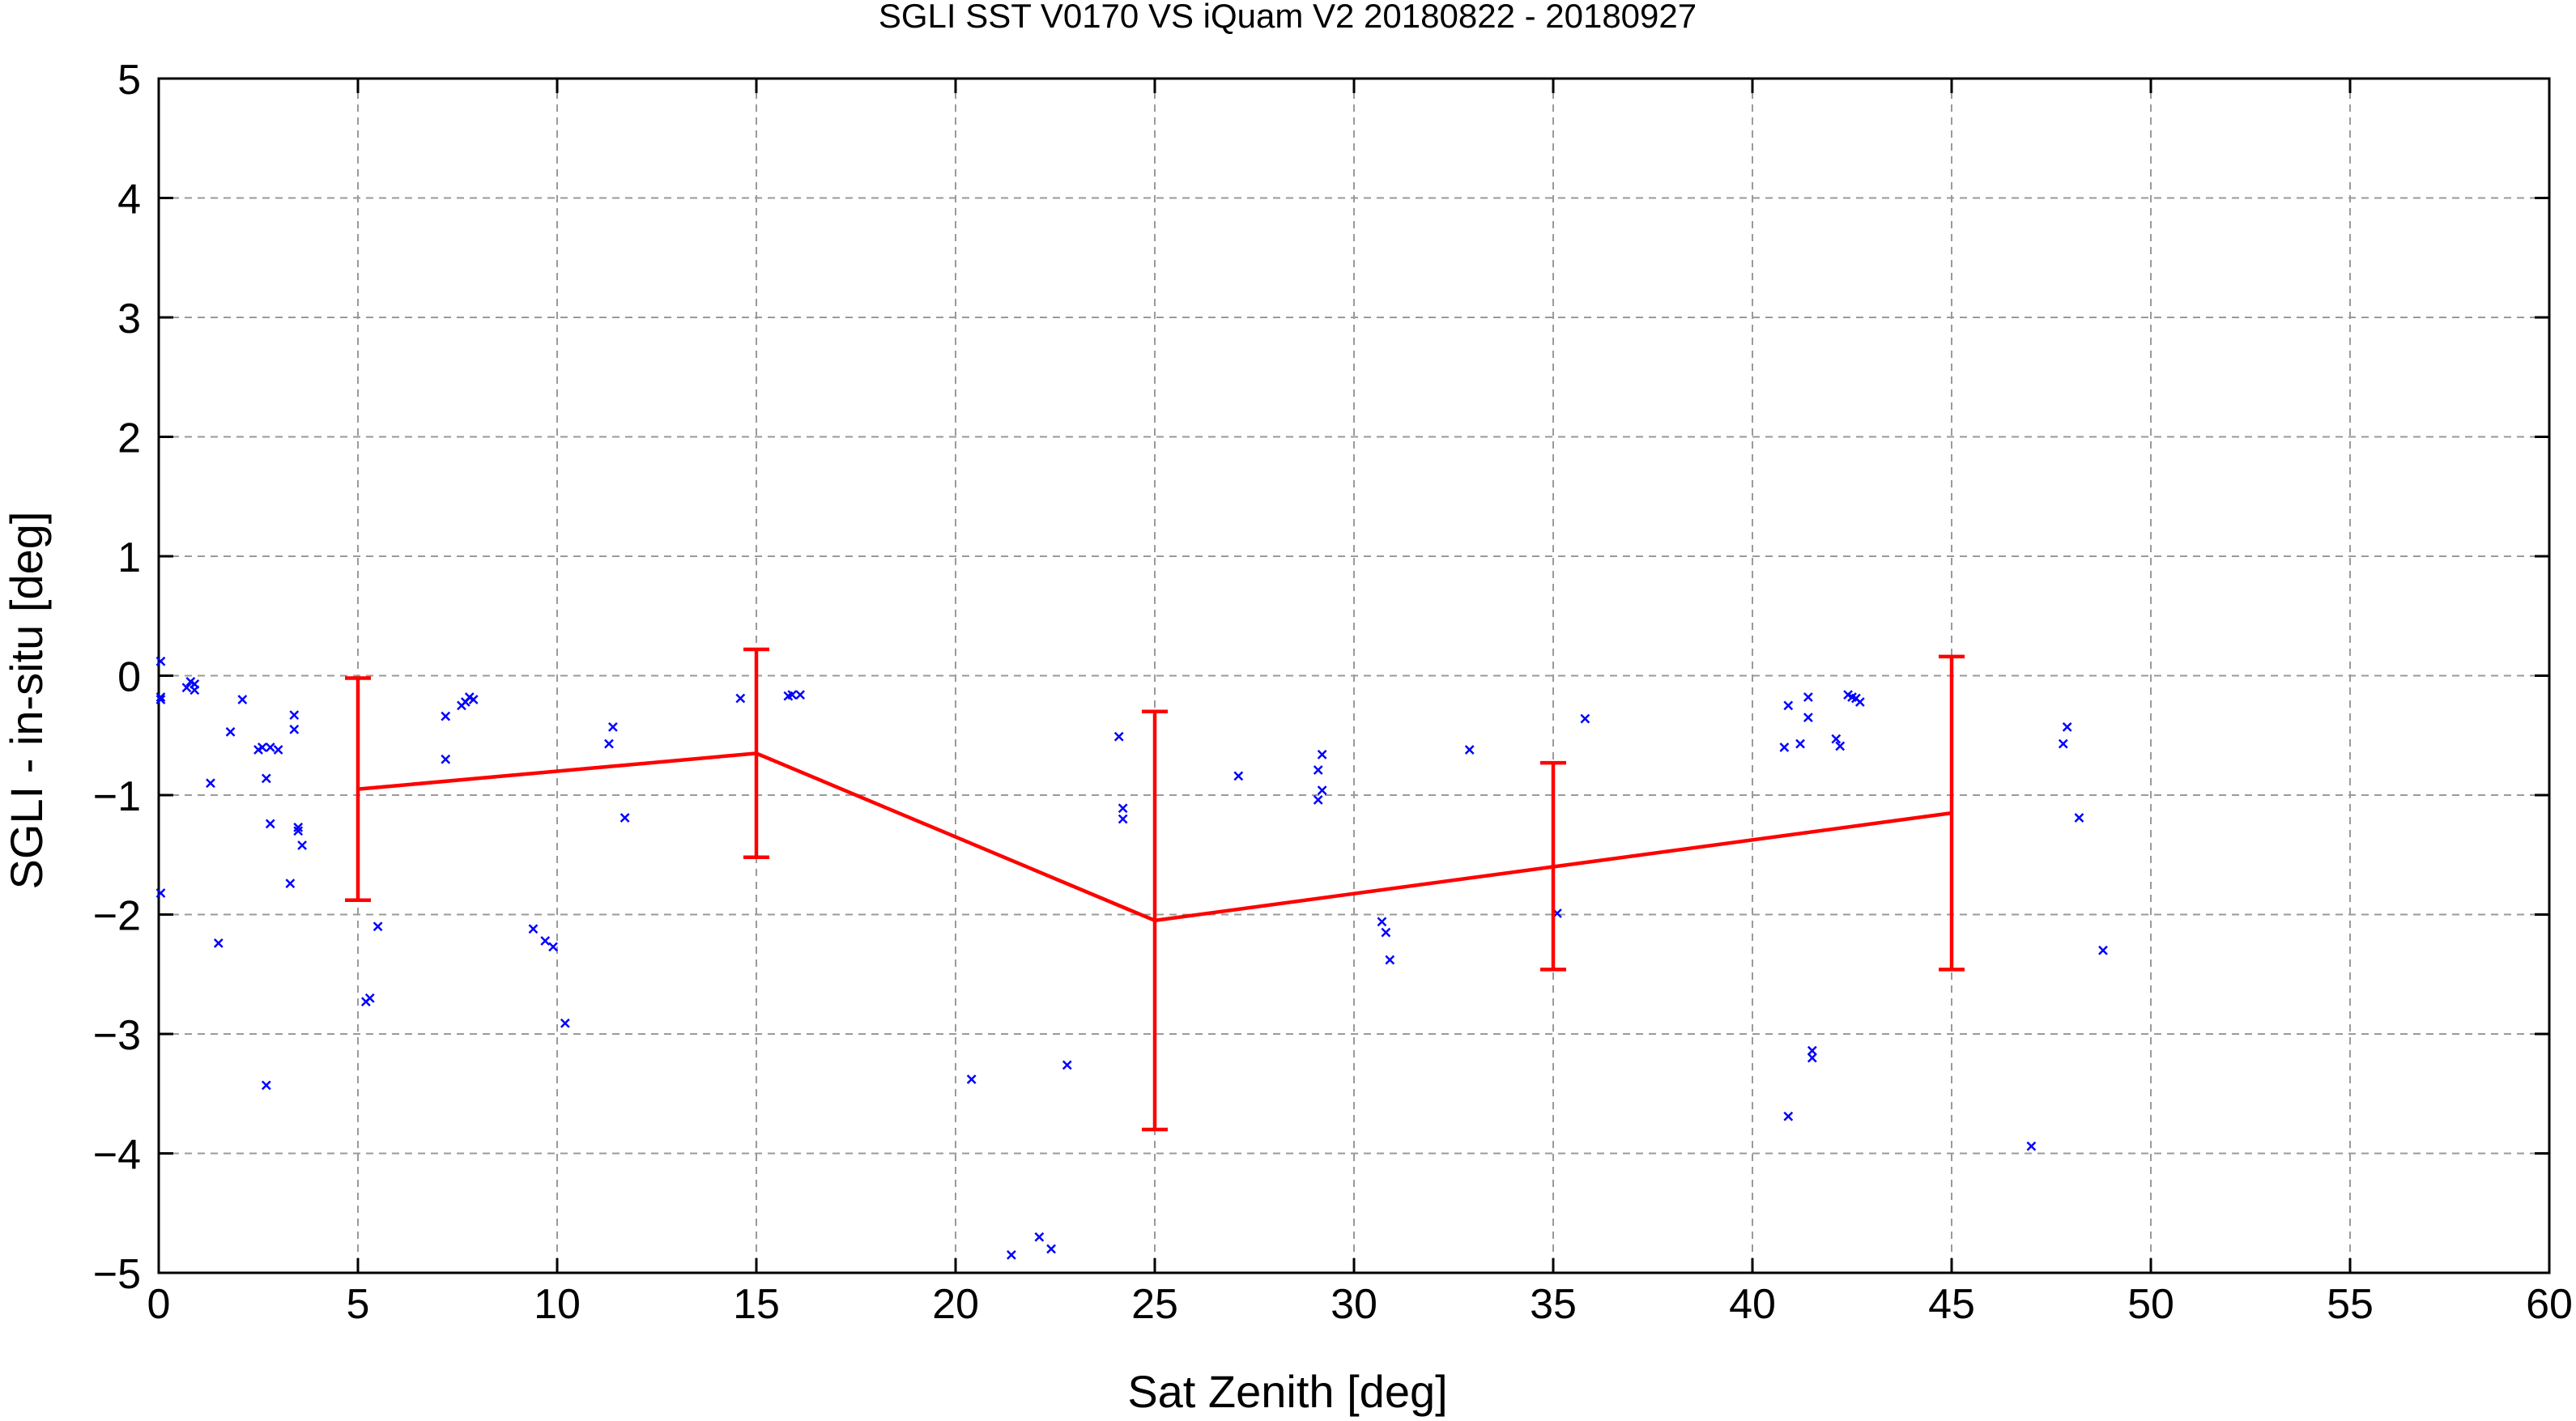 This screenshot has width=2576, height=1421. Describe the element at coordinates (1154, 1304) in the screenshot. I see `x-tick-label: 25` at that location.